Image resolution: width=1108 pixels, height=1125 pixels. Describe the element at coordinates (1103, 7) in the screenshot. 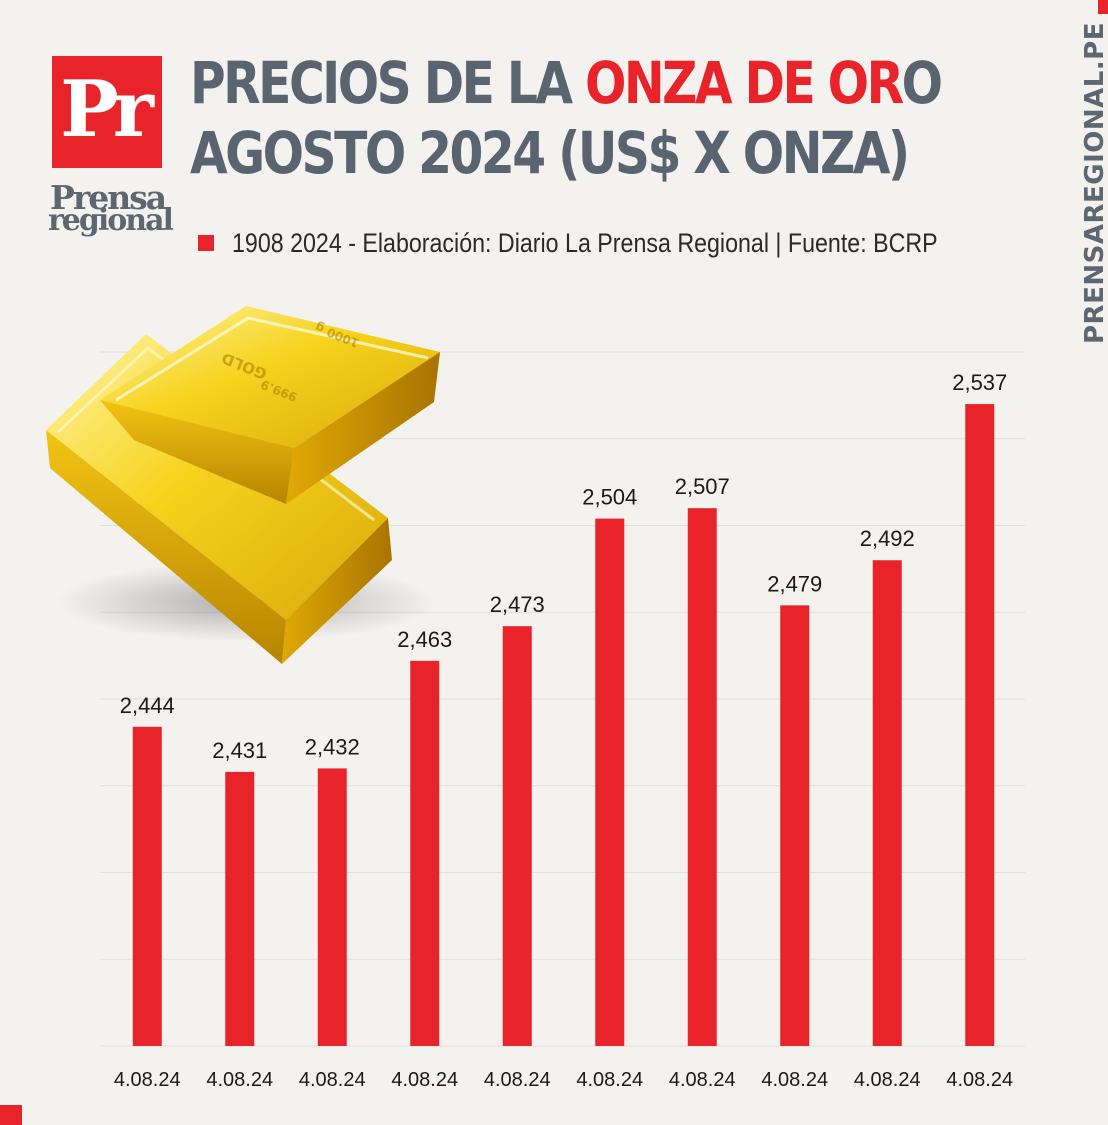

I see `corner-accent-top` at that location.